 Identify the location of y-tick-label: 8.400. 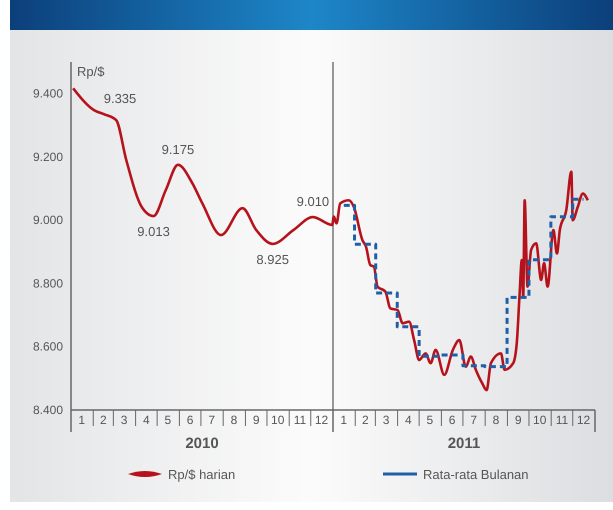
(48, 410).